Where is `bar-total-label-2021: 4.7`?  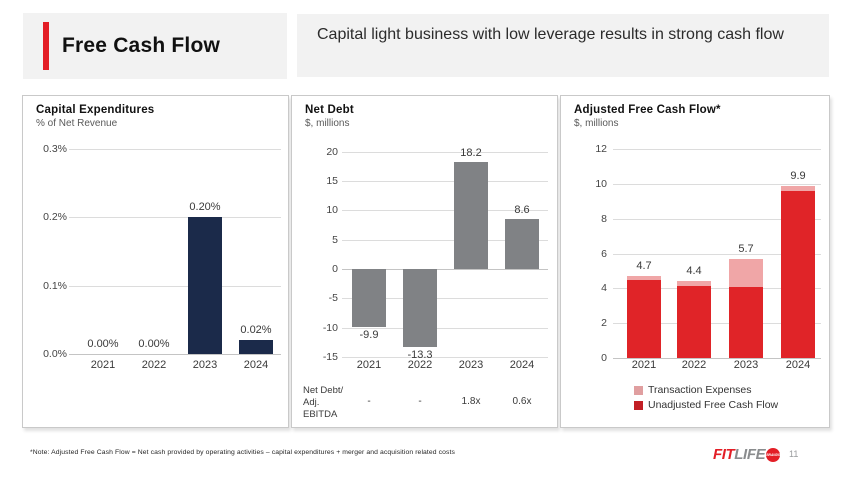 bar-total-label-2021: 4.7 is located at coordinates (644, 266).